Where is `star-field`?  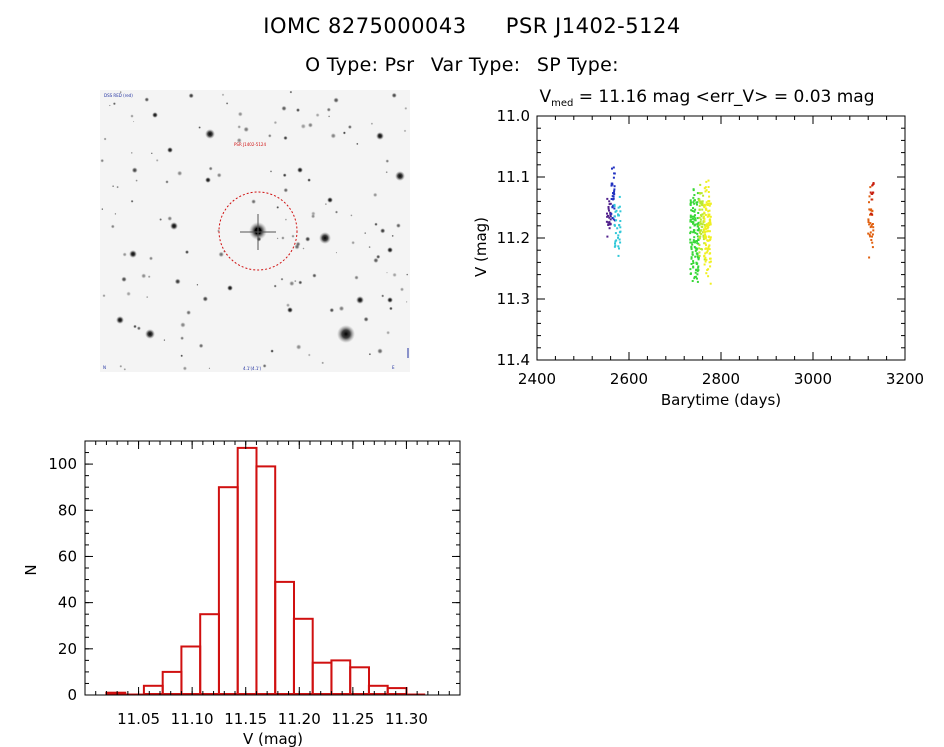 star-field is located at coordinates (254, 230).